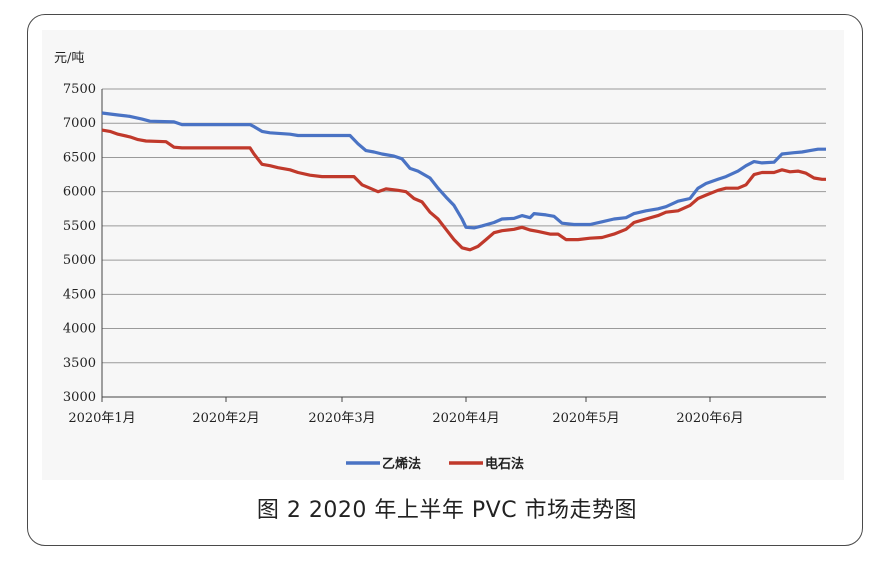 This screenshot has width=894, height=565. Describe the element at coordinates (79, 192) in the screenshot. I see `y-tick-label: 6000` at that location.